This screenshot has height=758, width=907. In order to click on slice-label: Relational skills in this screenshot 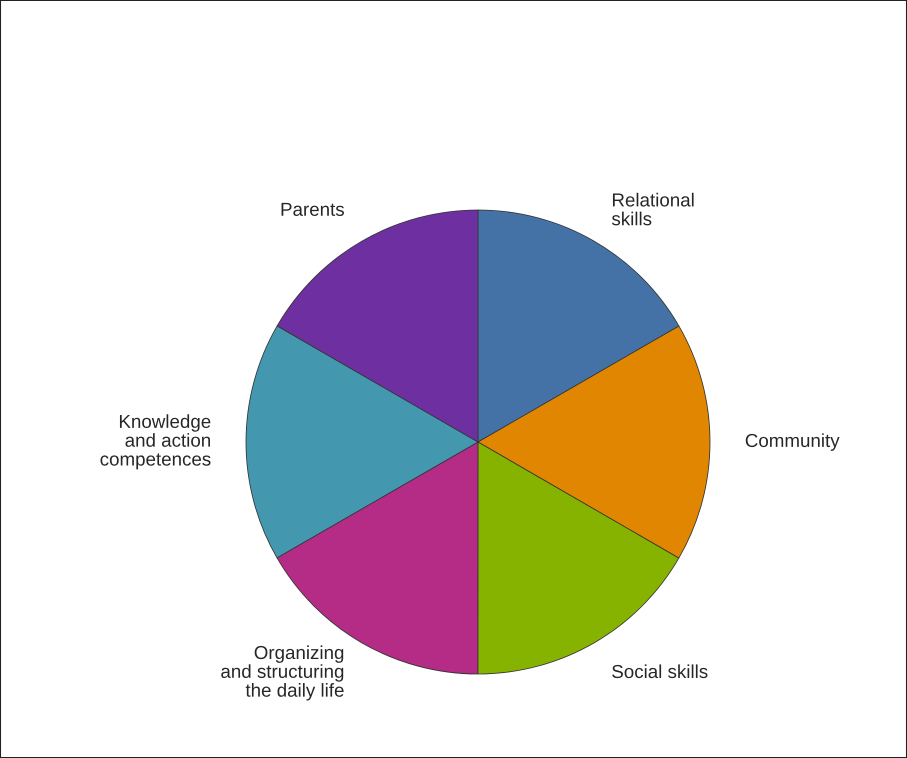, I will do `click(653, 209)`.